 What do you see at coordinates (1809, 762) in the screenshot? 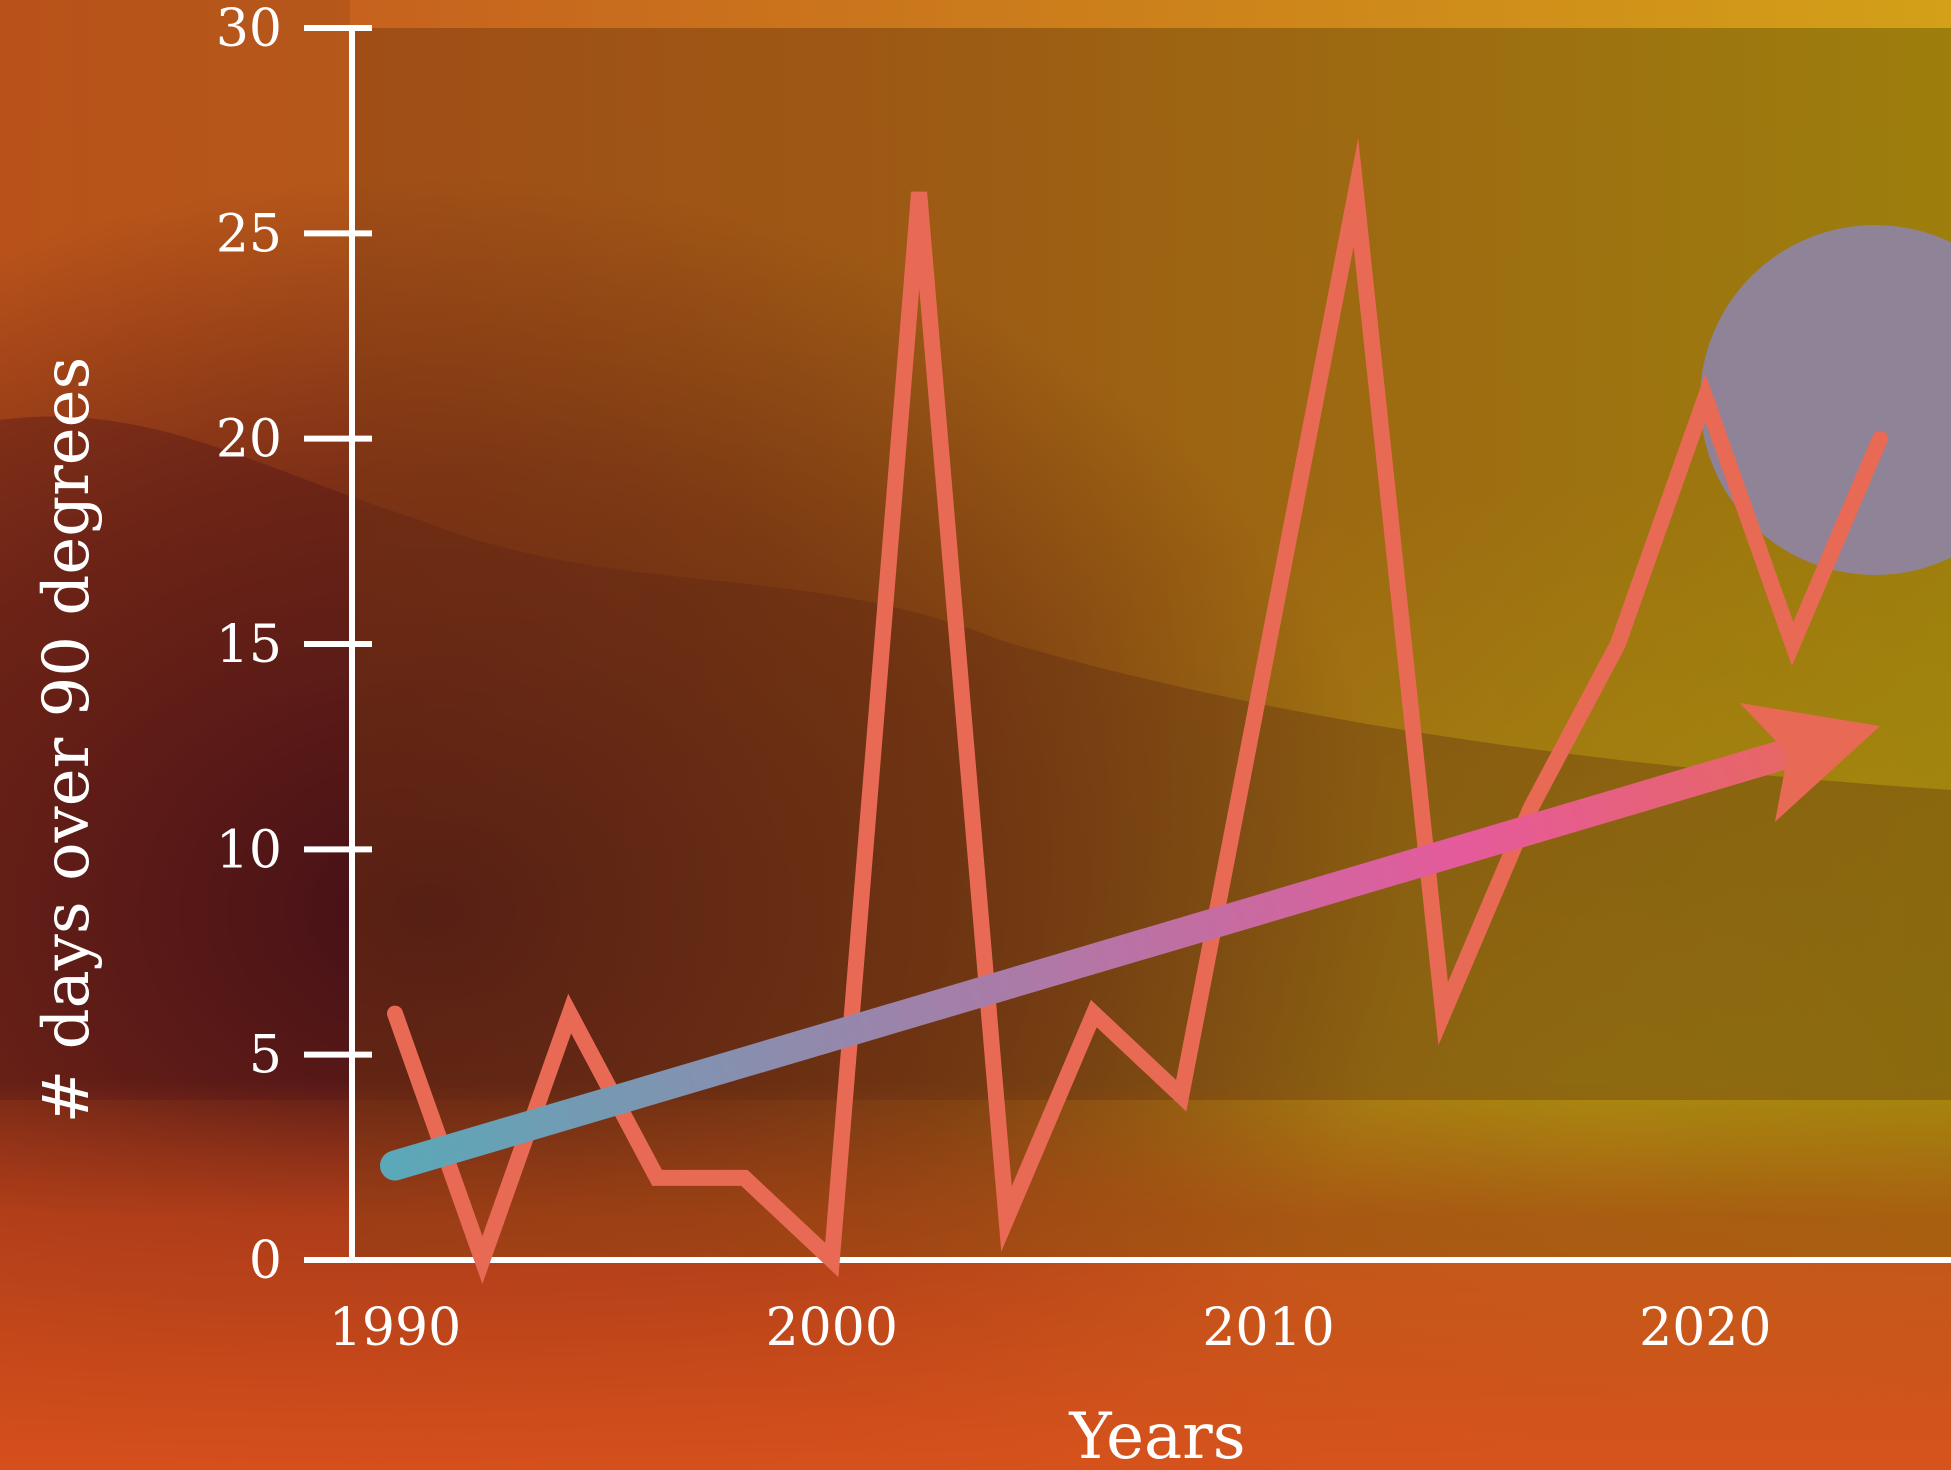
I see `trend-arrow-head` at bounding box center [1809, 762].